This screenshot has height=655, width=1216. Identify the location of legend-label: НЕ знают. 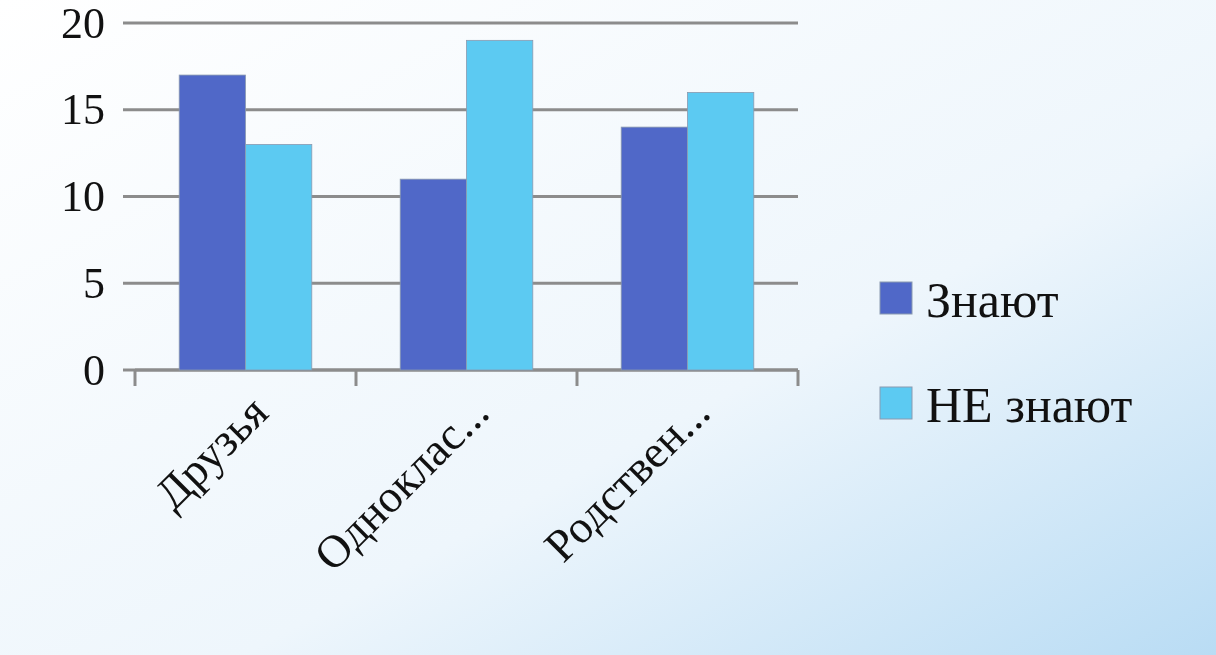
(1029, 405).